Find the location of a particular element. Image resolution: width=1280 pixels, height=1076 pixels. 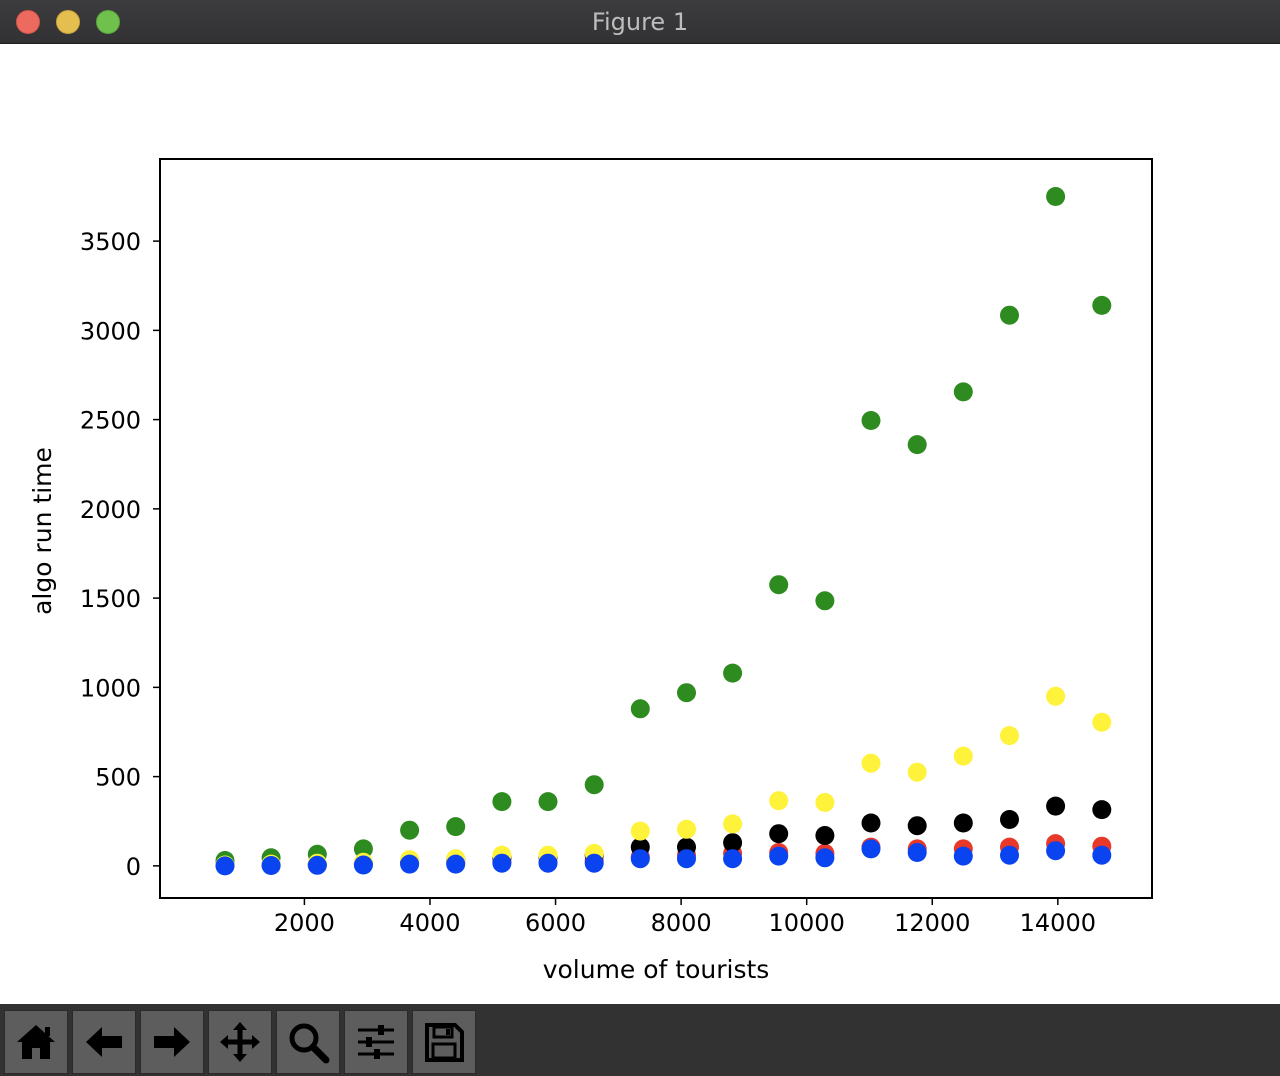

x-tick-label: 6000 is located at coordinates (555, 923).